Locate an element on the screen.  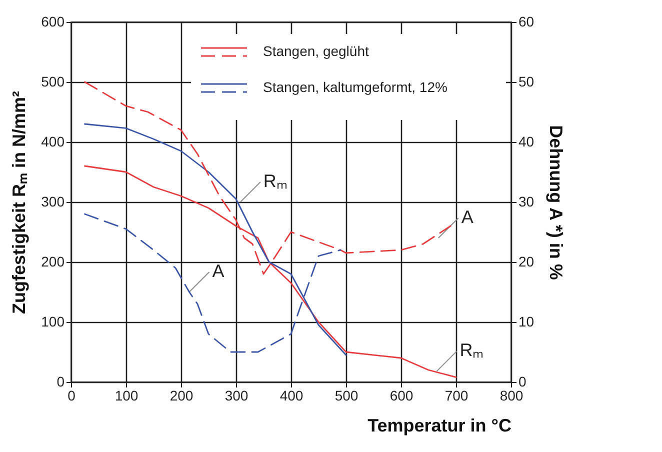
x-tick-label: 300 is located at coordinates (236, 396).